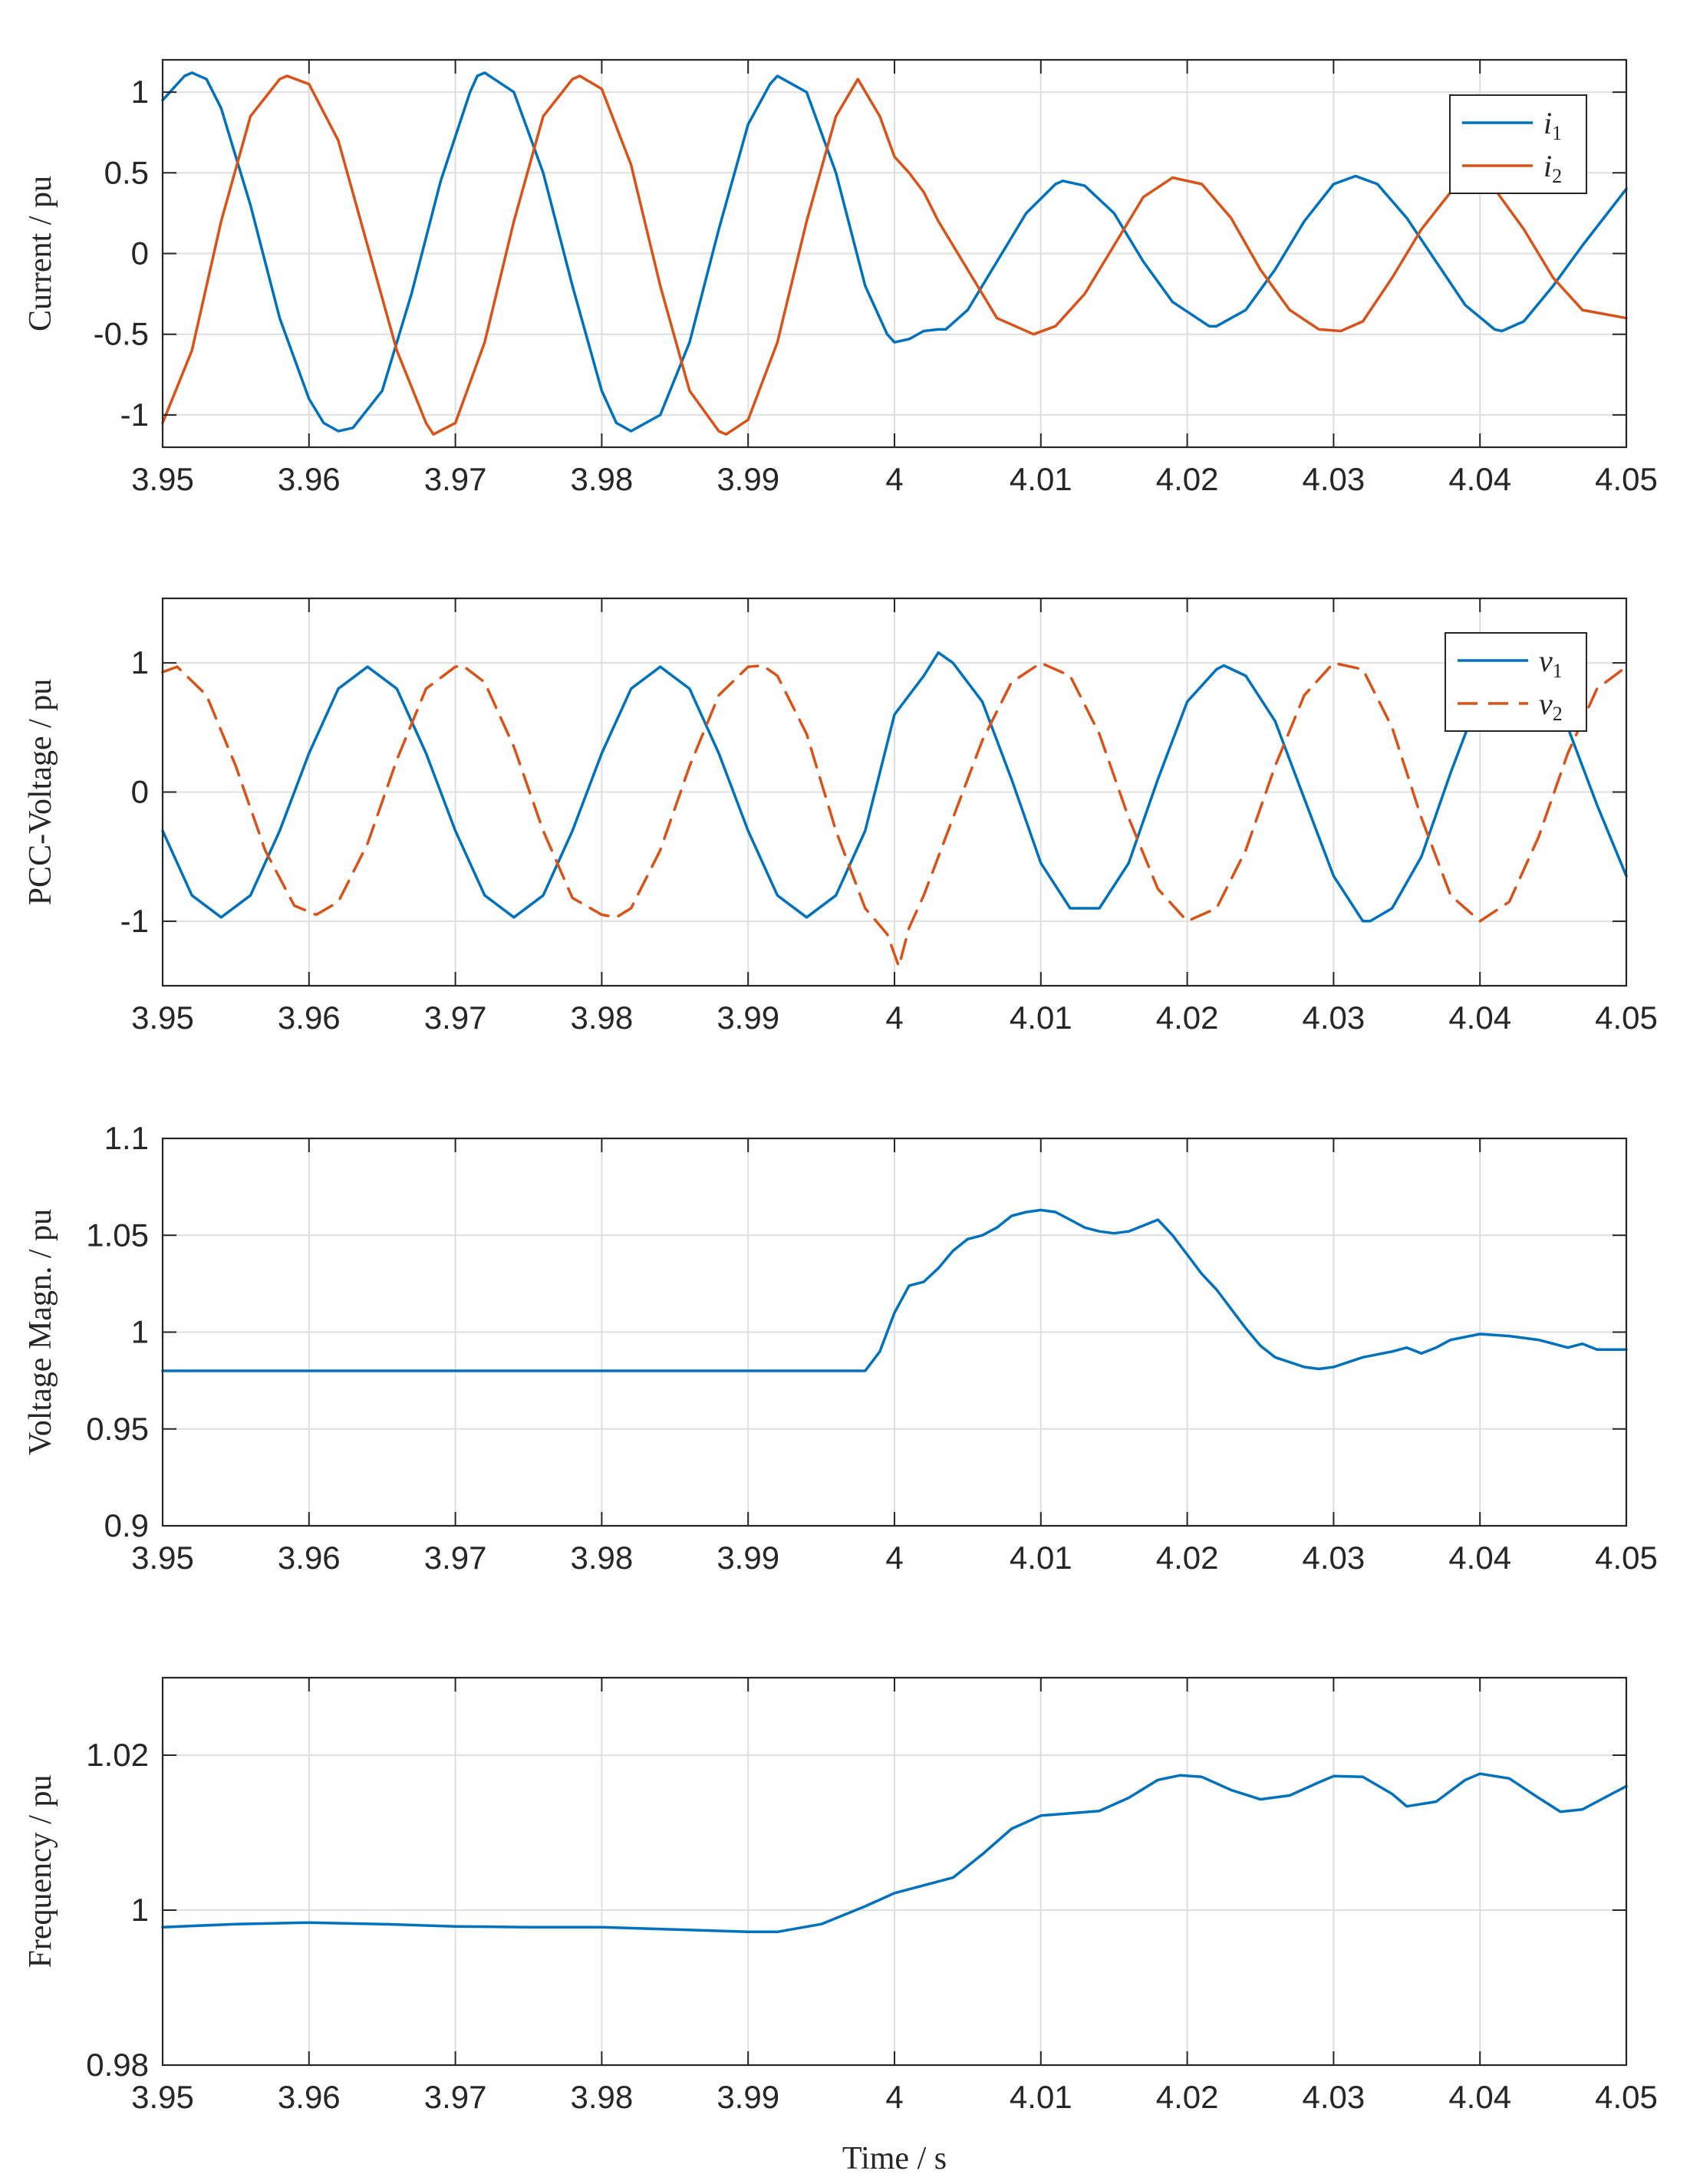  Describe the element at coordinates (126, 1138) in the screenshot. I see `y-tick-label: 1.1` at that location.